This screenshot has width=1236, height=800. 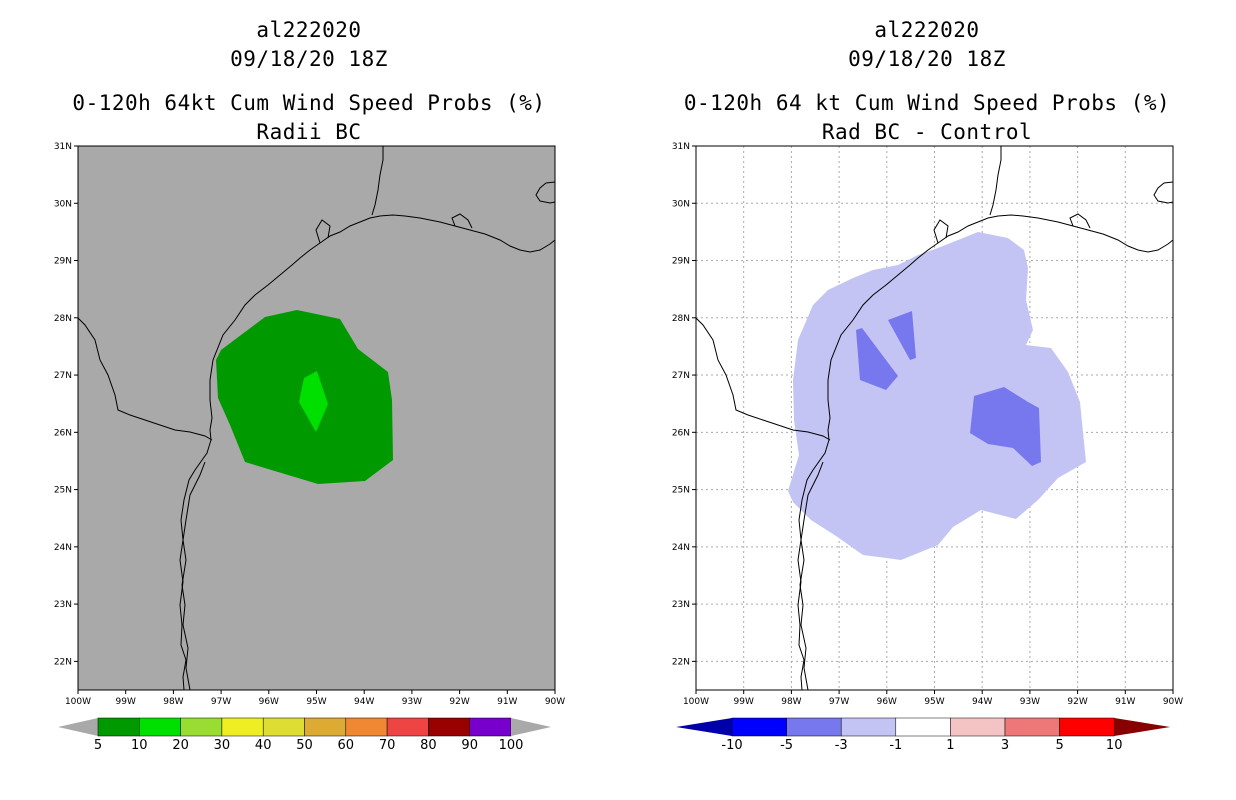 What do you see at coordinates (346, 745) in the screenshot?
I see `colorbar-label: 60` at bounding box center [346, 745].